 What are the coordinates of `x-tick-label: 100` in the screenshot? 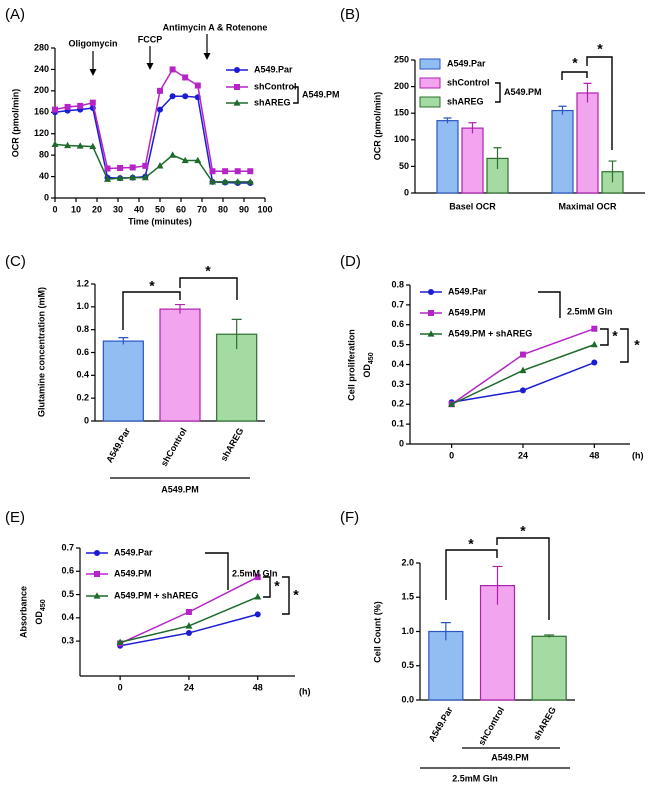 It's located at (264, 209).